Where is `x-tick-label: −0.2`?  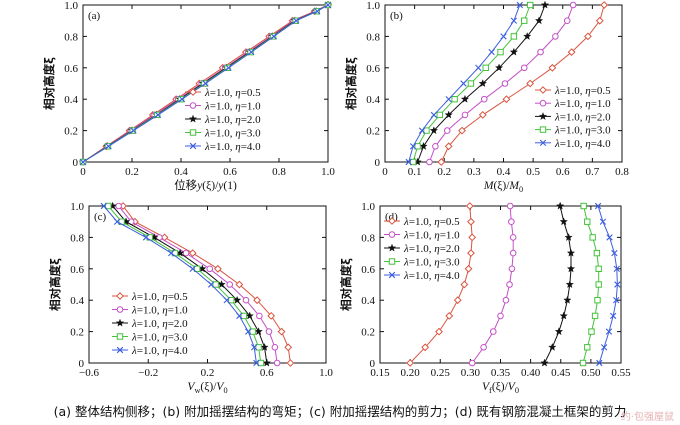 x-tick-label: −0.2 is located at coordinates (148, 373).